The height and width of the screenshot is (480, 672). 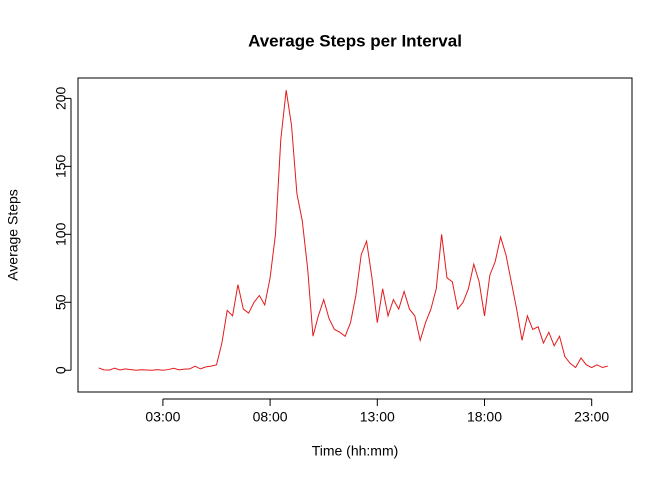 What do you see at coordinates (61, 234) in the screenshot?
I see `y-tick-label: 100` at bounding box center [61, 234].